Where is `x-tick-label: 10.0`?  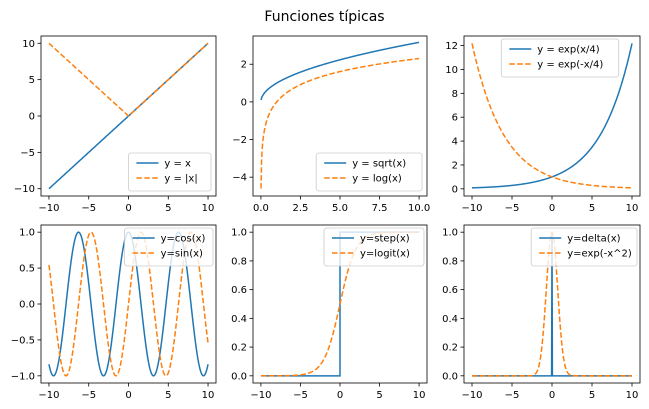 x-tick-label: 10.0 is located at coordinates (419, 208).